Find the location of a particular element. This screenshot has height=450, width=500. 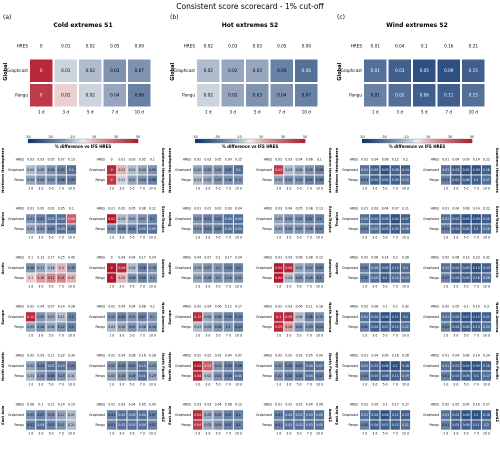

cell-value: 0.47 is located at coordinates (71, 278).